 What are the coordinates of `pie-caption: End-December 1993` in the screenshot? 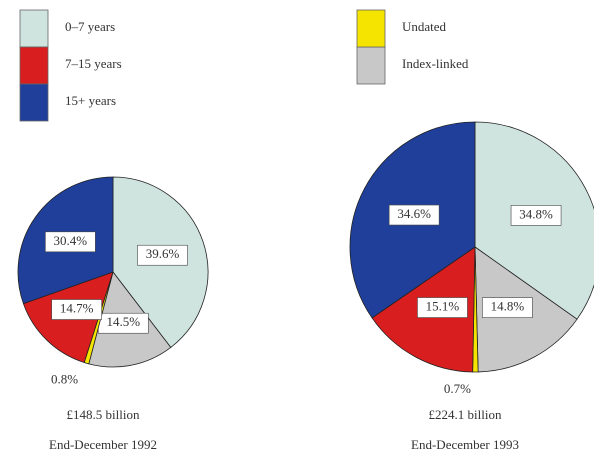 It's located at (465, 444).